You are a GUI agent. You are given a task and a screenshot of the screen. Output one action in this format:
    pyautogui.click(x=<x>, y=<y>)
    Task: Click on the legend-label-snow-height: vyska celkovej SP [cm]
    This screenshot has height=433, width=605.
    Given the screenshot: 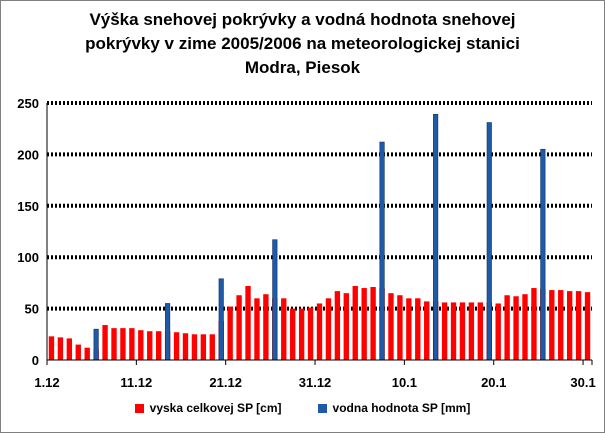 What is the action you would take?
    pyautogui.click(x=215, y=408)
    